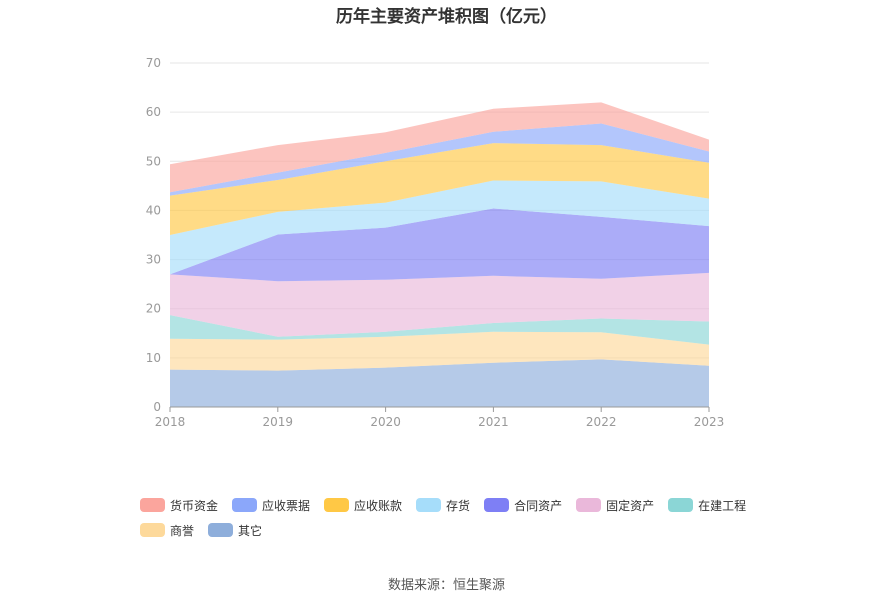 The height and width of the screenshot is (603, 893). Describe the element at coordinates (235, 530) in the screenshot. I see `legend-item: 其它` at that location.